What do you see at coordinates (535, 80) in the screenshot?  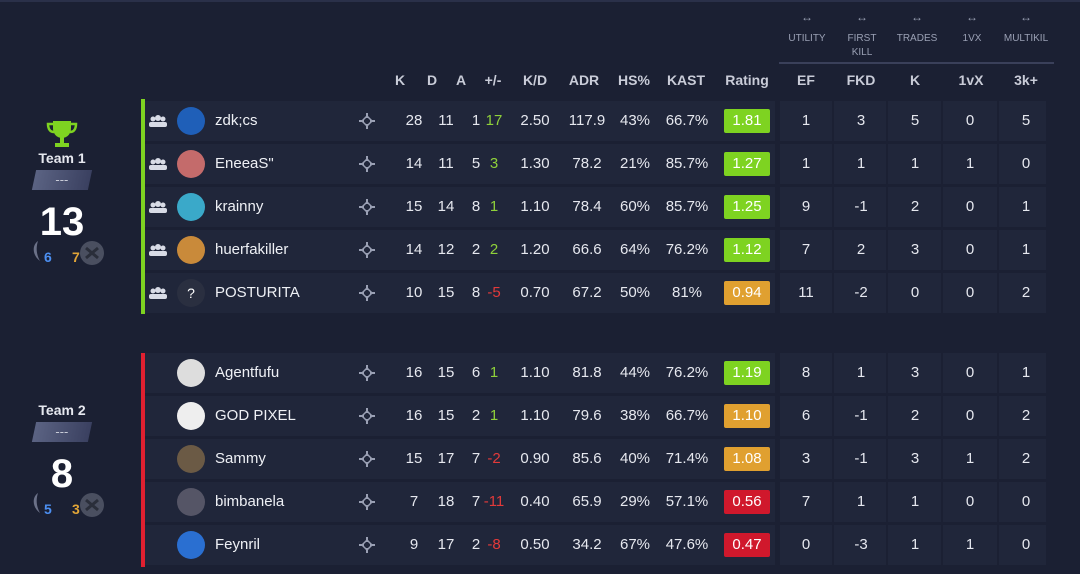 I see `column-header: K/D` at bounding box center [535, 80].